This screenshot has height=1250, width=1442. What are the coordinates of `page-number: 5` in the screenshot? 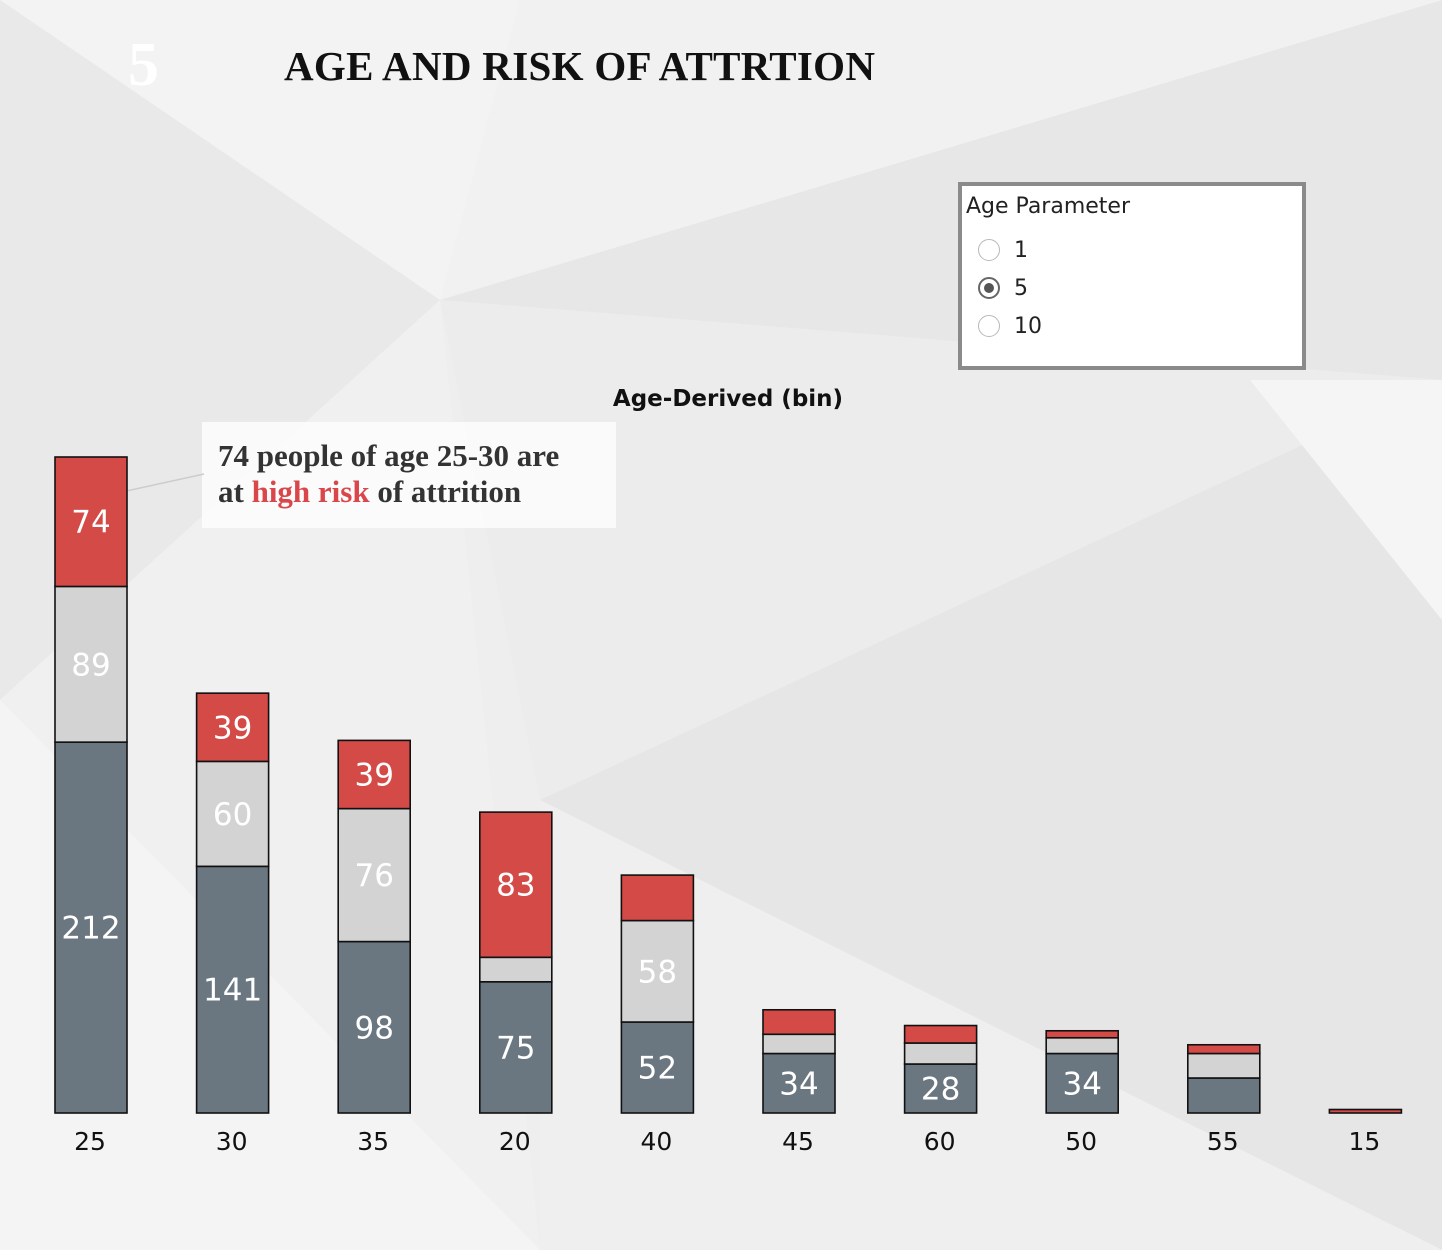 It's located at (143, 65).